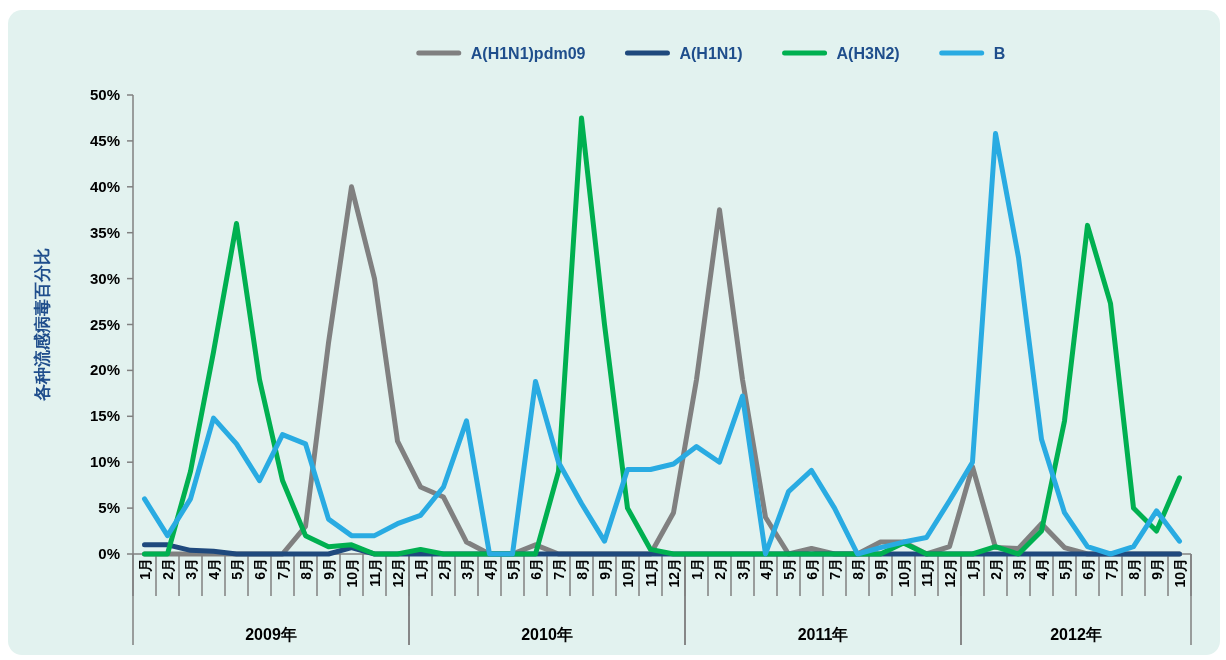 Image resolution: width=1226 pixels, height=660 pixels. What do you see at coordinates (104, 416) in the screenshot?
I see `y-tick-label: 15%` at bounding box center [104, 416].